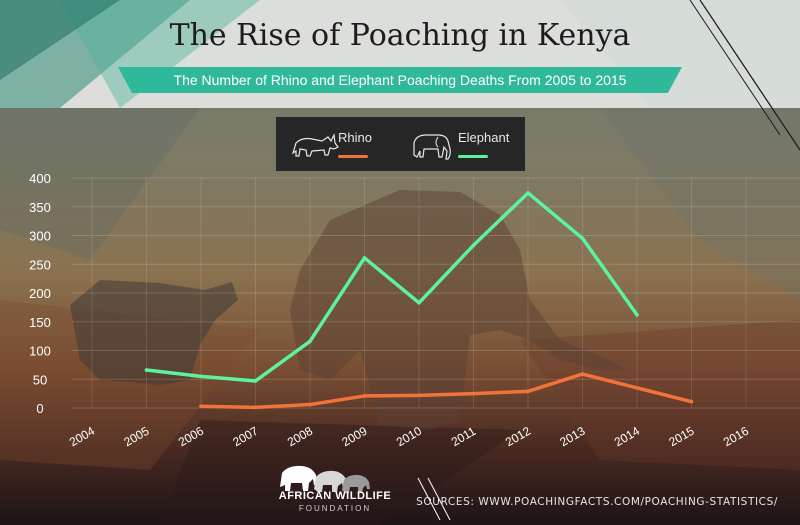 Image resolution: width=800 pixels, height=525 pixels. I want to click on subtitle-banner, so click(400, 80).